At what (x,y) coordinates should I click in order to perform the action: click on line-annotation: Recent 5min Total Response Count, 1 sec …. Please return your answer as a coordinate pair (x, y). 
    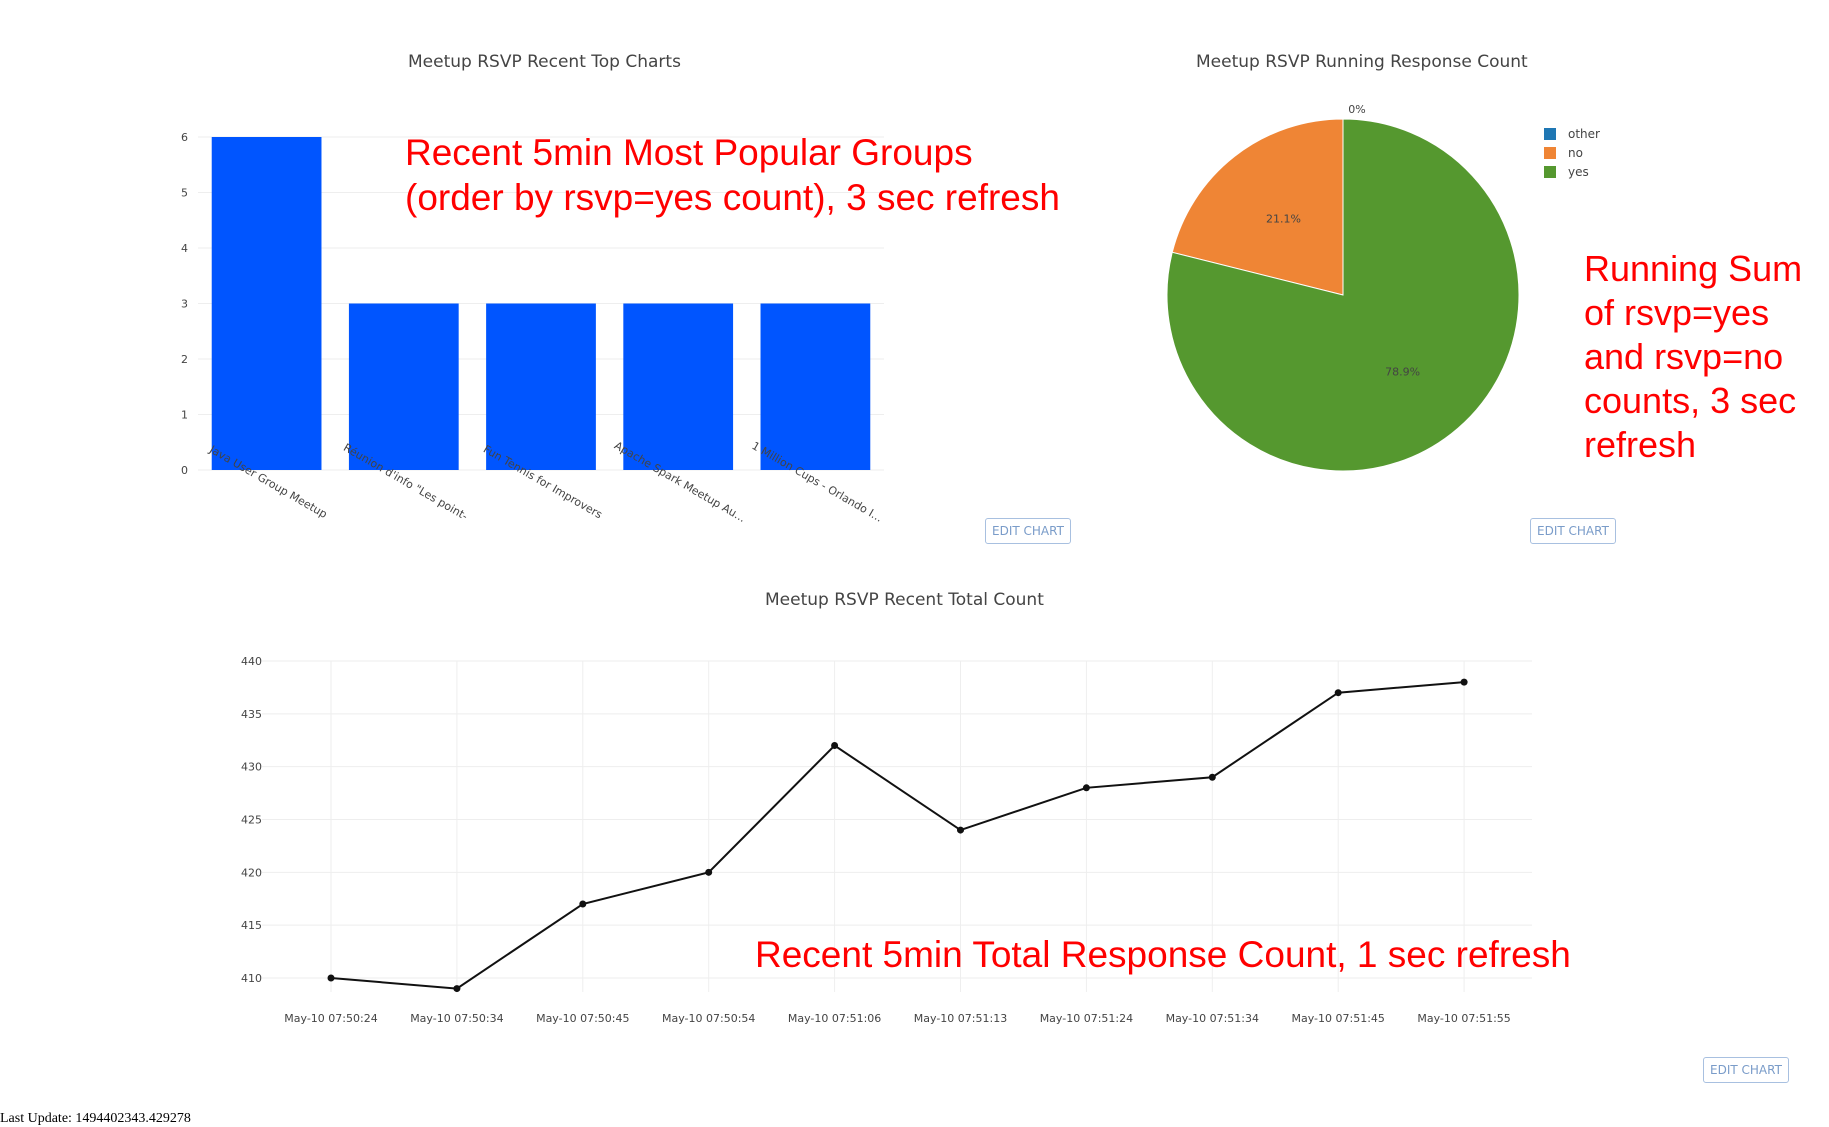
    Looking at the image, I should click on (1163, 954).